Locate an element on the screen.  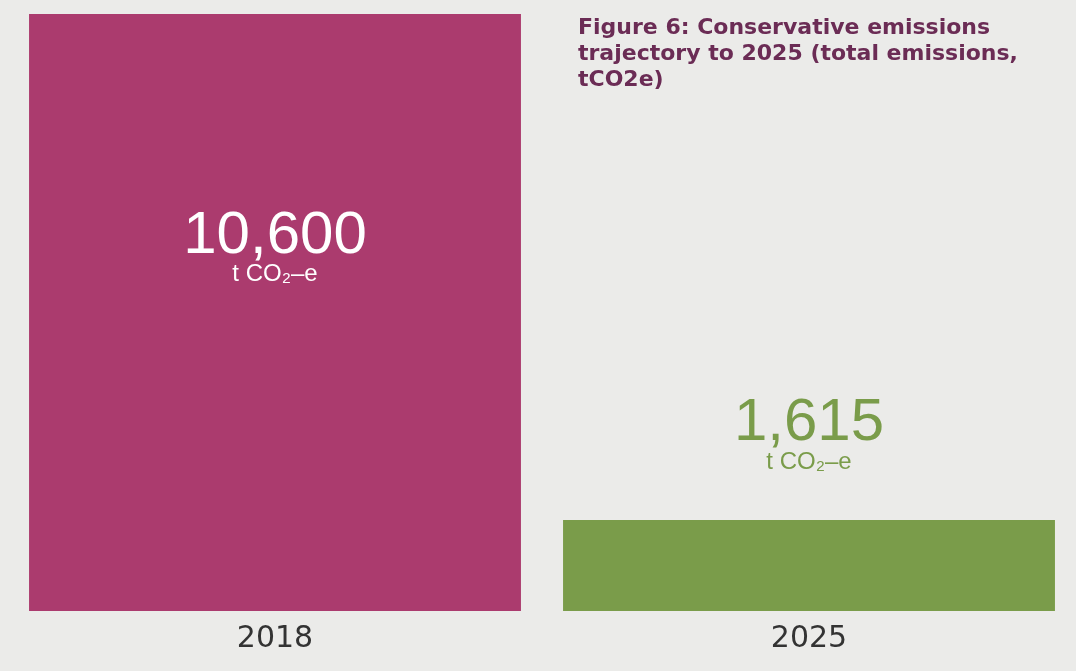
x-tick-label: 2025 is located at coordinates (809, 636).